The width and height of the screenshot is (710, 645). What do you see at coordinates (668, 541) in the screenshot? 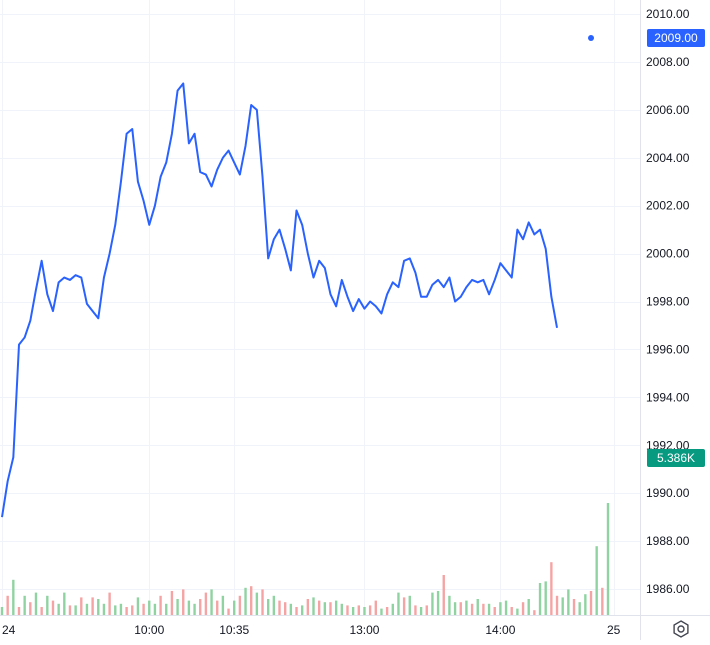
I see `price-tick-label: 1988.00` at bounding box center [668, 541].